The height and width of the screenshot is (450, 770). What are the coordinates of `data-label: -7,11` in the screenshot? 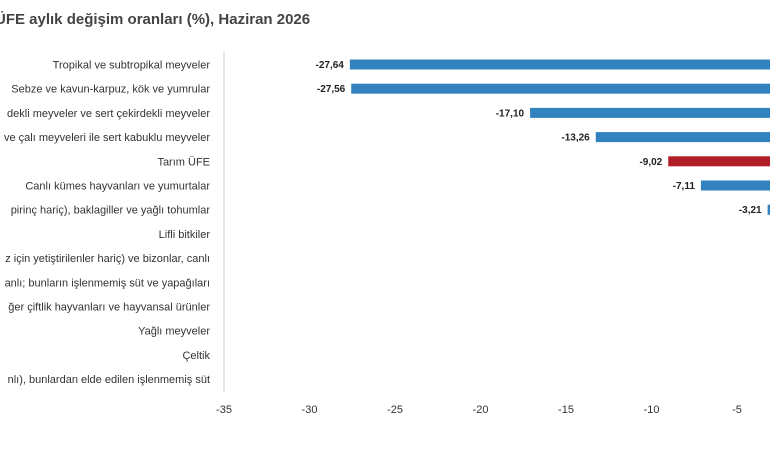 It's located at (684, 186).